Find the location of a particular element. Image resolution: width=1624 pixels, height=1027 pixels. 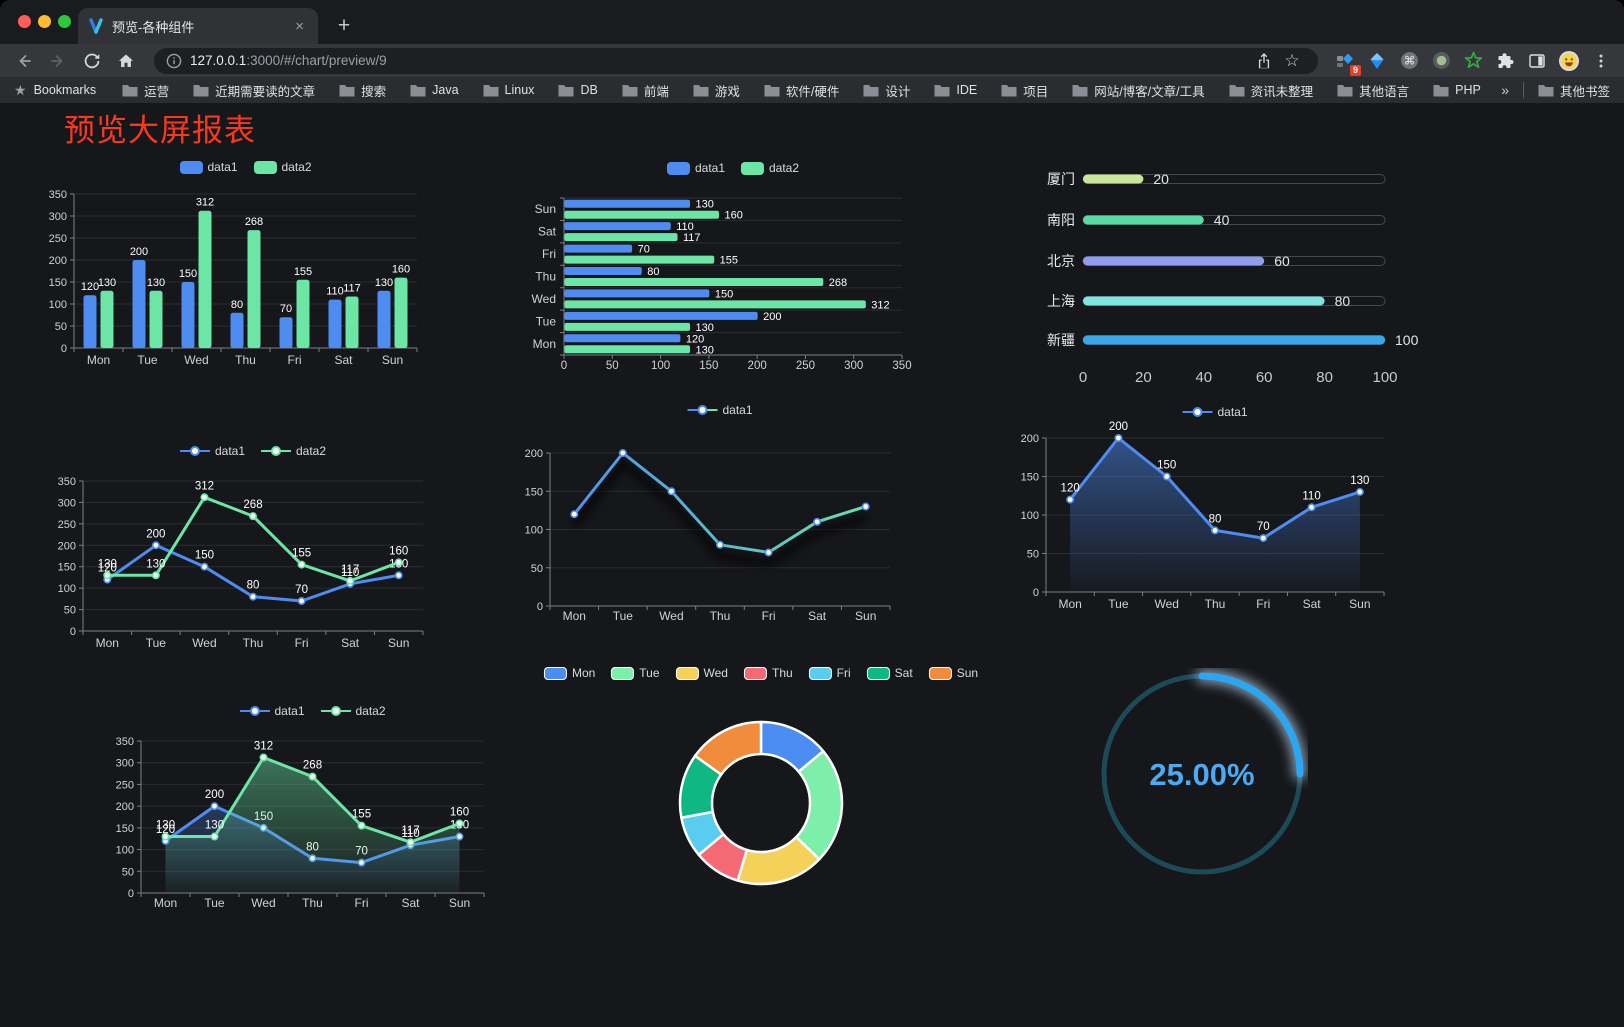

svg-text: 117 is located at coordinates (410, 831).